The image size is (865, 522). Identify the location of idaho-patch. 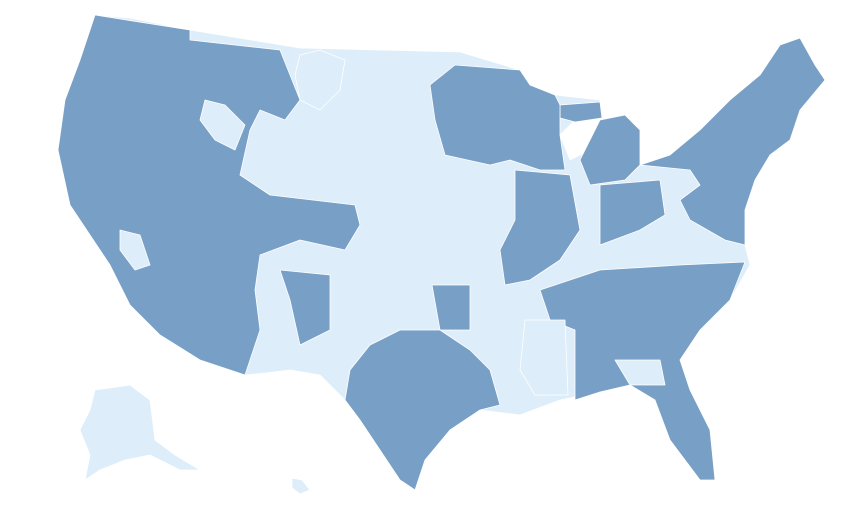
(222, 125).